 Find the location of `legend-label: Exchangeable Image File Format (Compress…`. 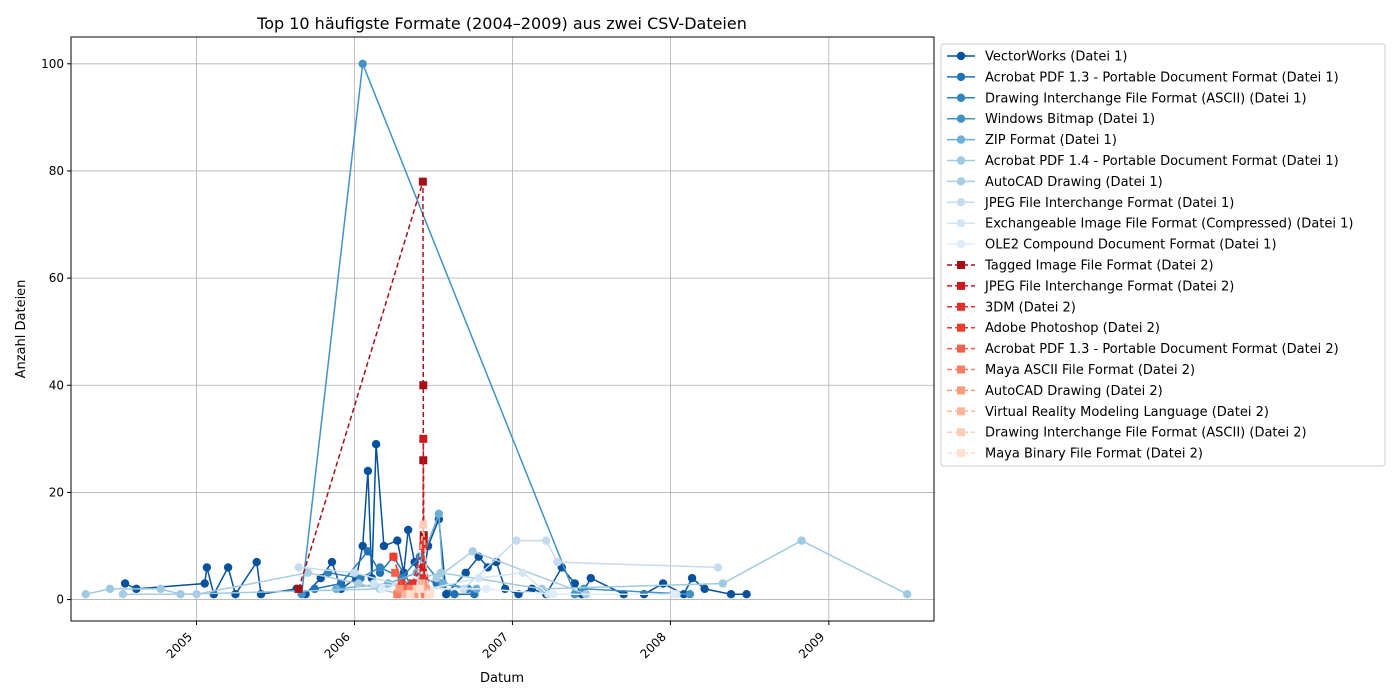

legend-label: Exchangeable Image File Format (Compress… is located at coordinates (1169, 224).